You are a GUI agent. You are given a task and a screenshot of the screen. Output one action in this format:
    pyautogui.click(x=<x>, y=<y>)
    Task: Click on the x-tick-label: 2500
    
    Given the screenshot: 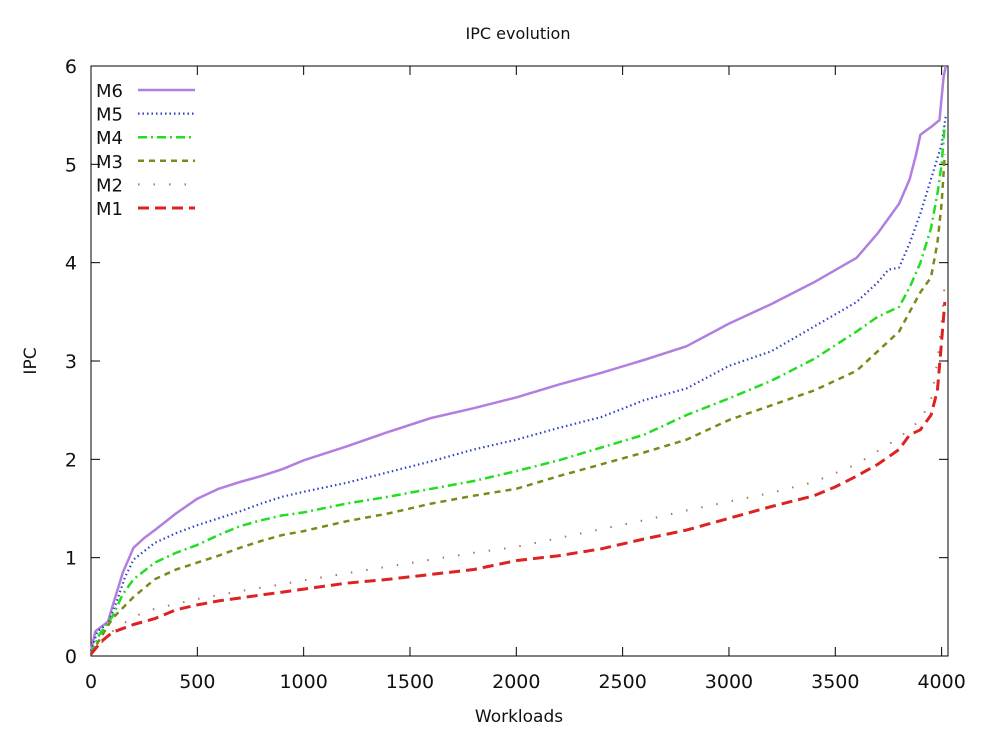 What is the action you would take?
    pyautogui.click(x=622, y=682)
    